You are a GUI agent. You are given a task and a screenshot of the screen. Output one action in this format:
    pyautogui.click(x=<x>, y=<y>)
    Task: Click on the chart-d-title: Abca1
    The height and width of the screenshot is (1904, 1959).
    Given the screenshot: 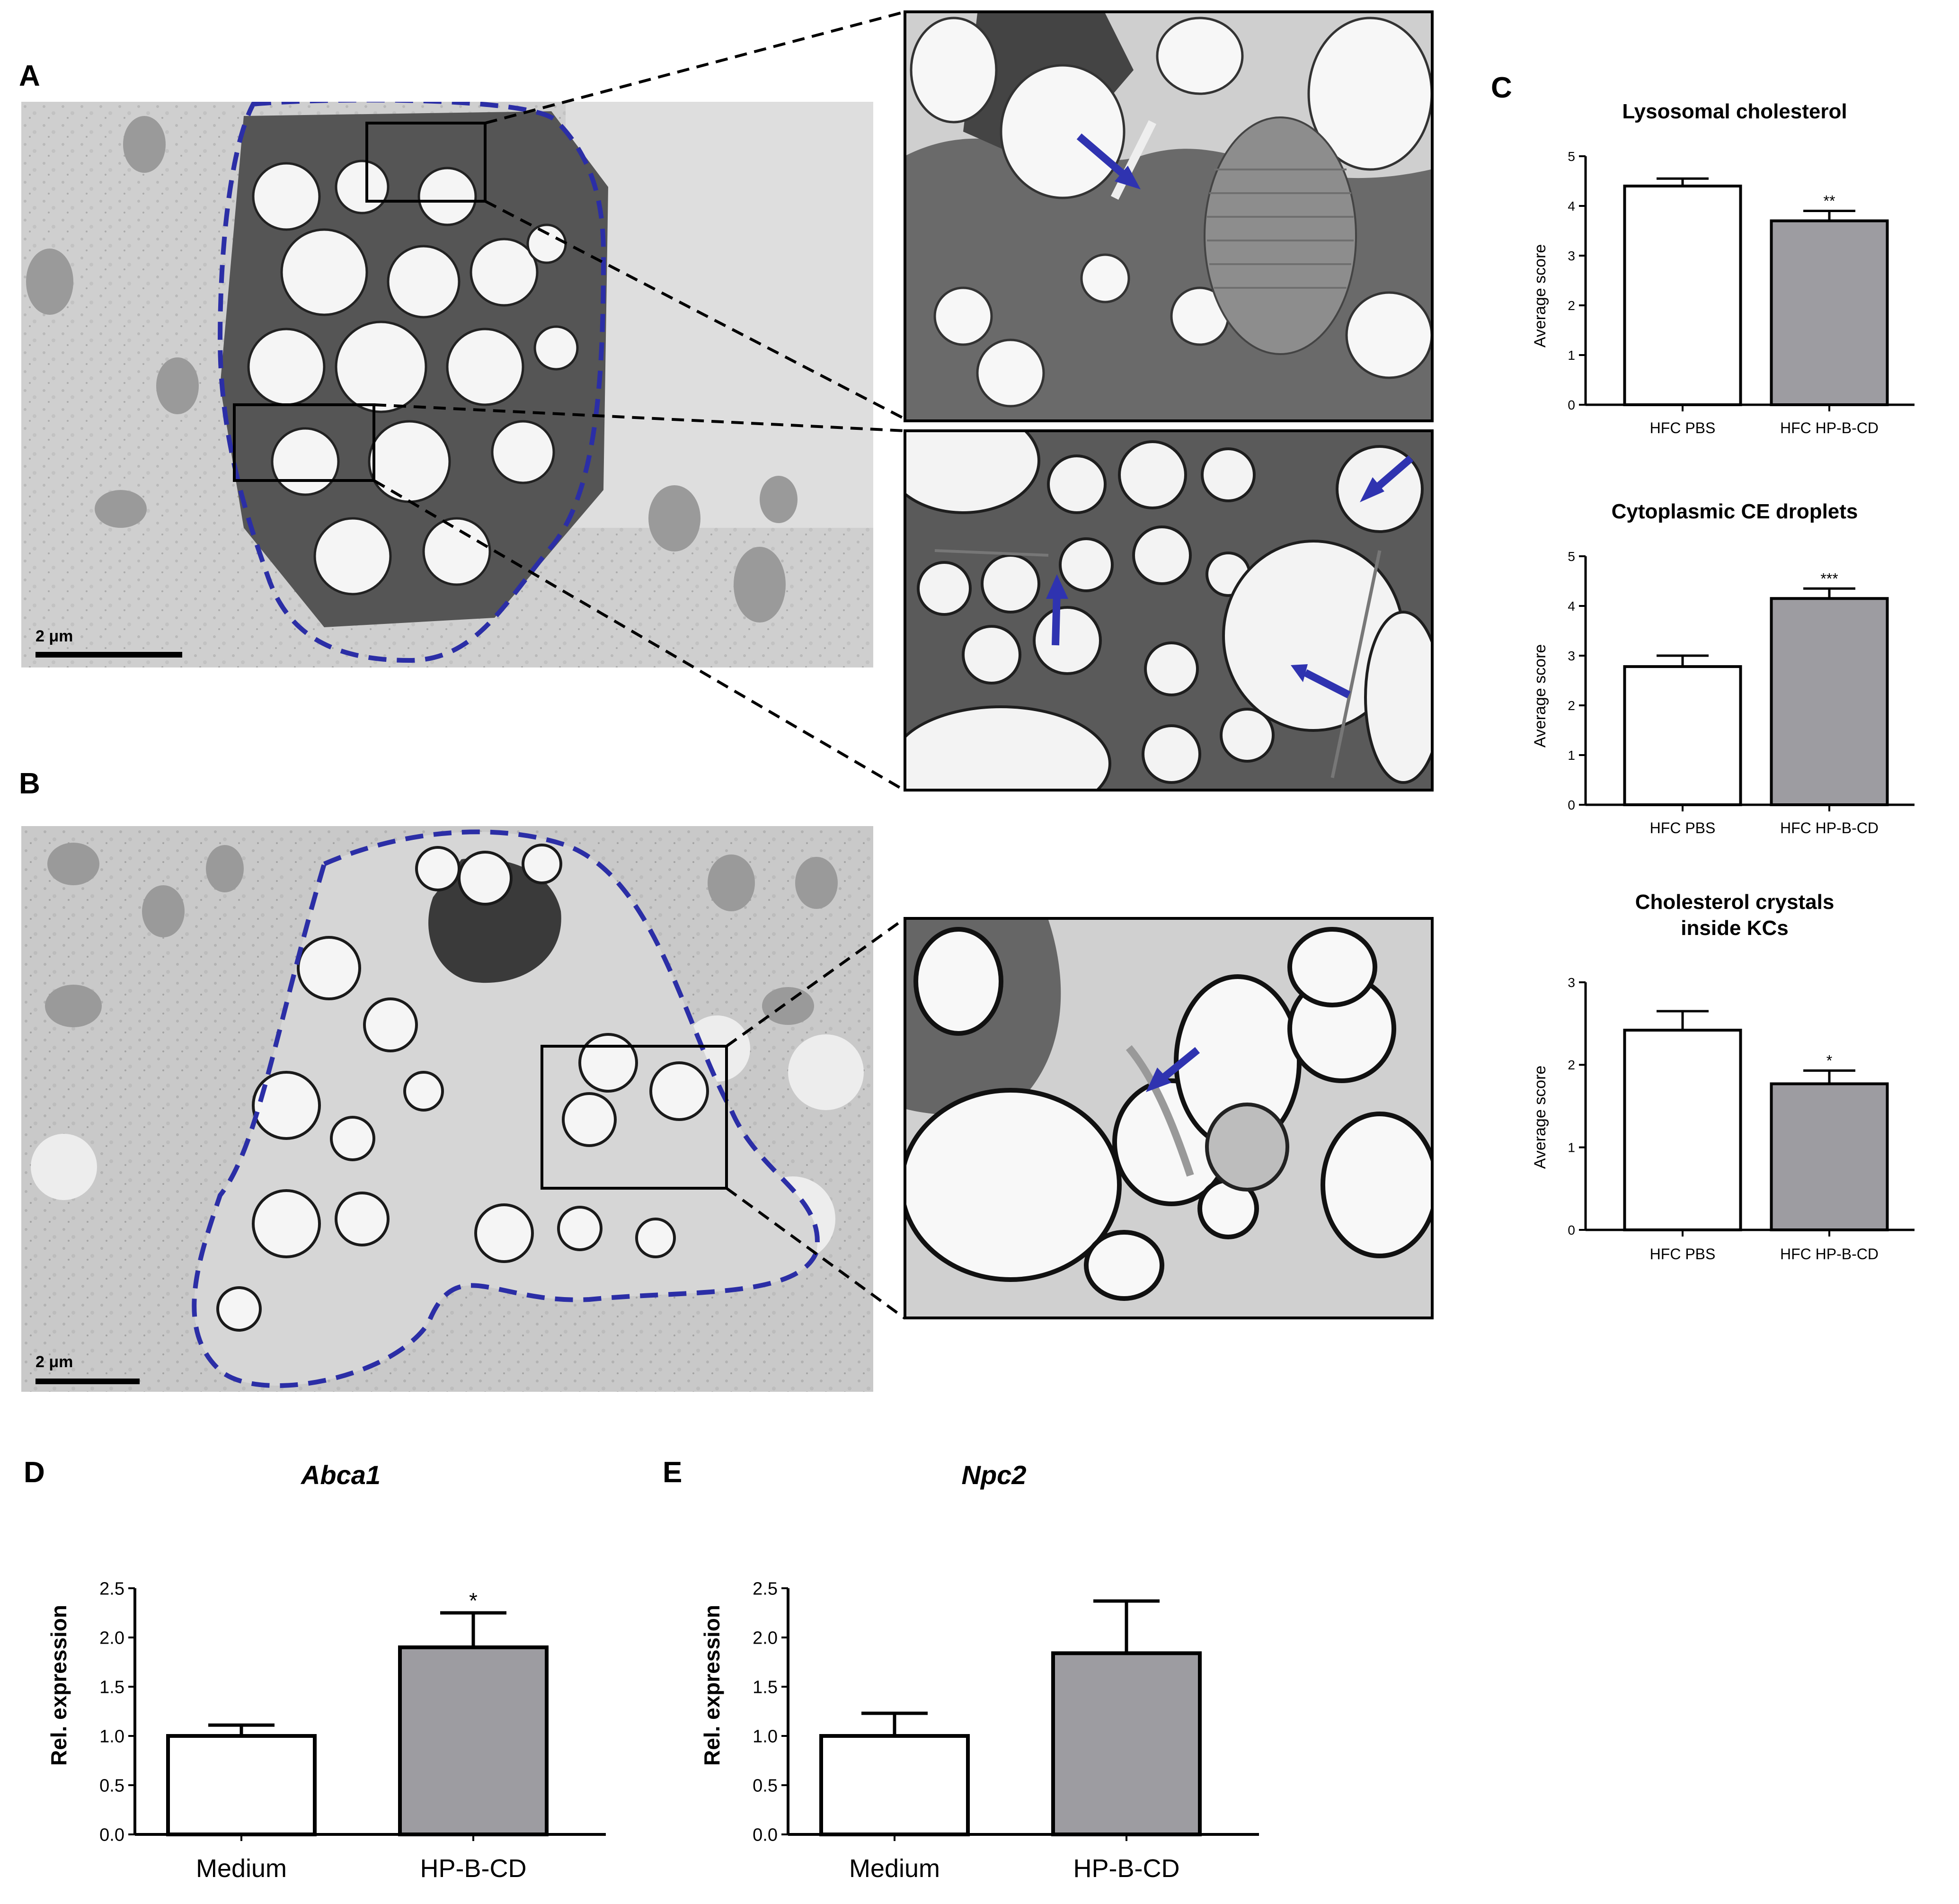 What is the action you would take?
    pyautogui.click(x=340, y=1475)
    